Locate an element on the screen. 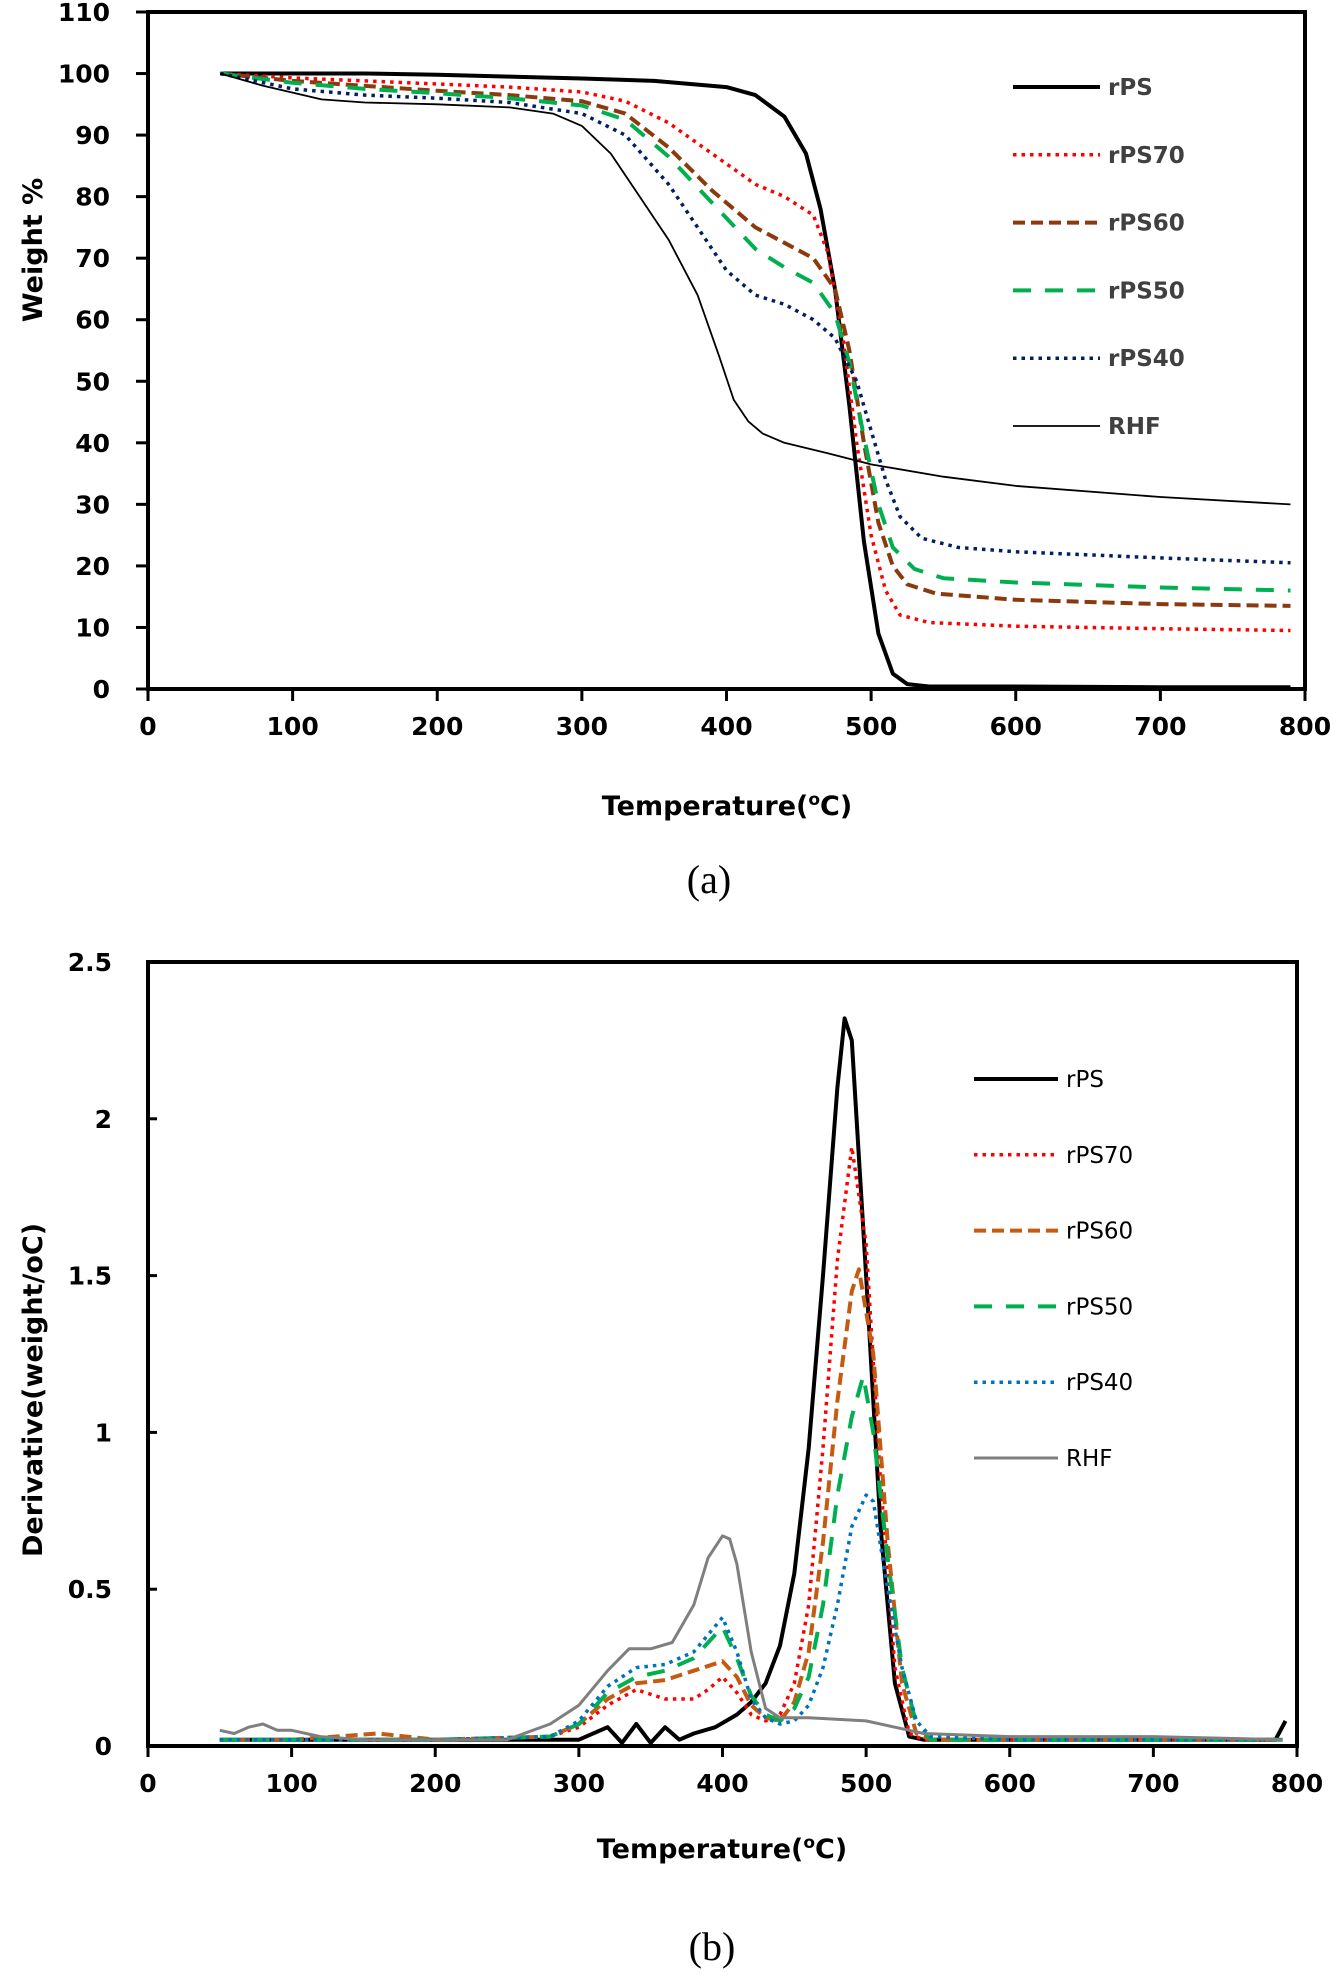  series-line-rps50 is located at coordinates (751, 1558).